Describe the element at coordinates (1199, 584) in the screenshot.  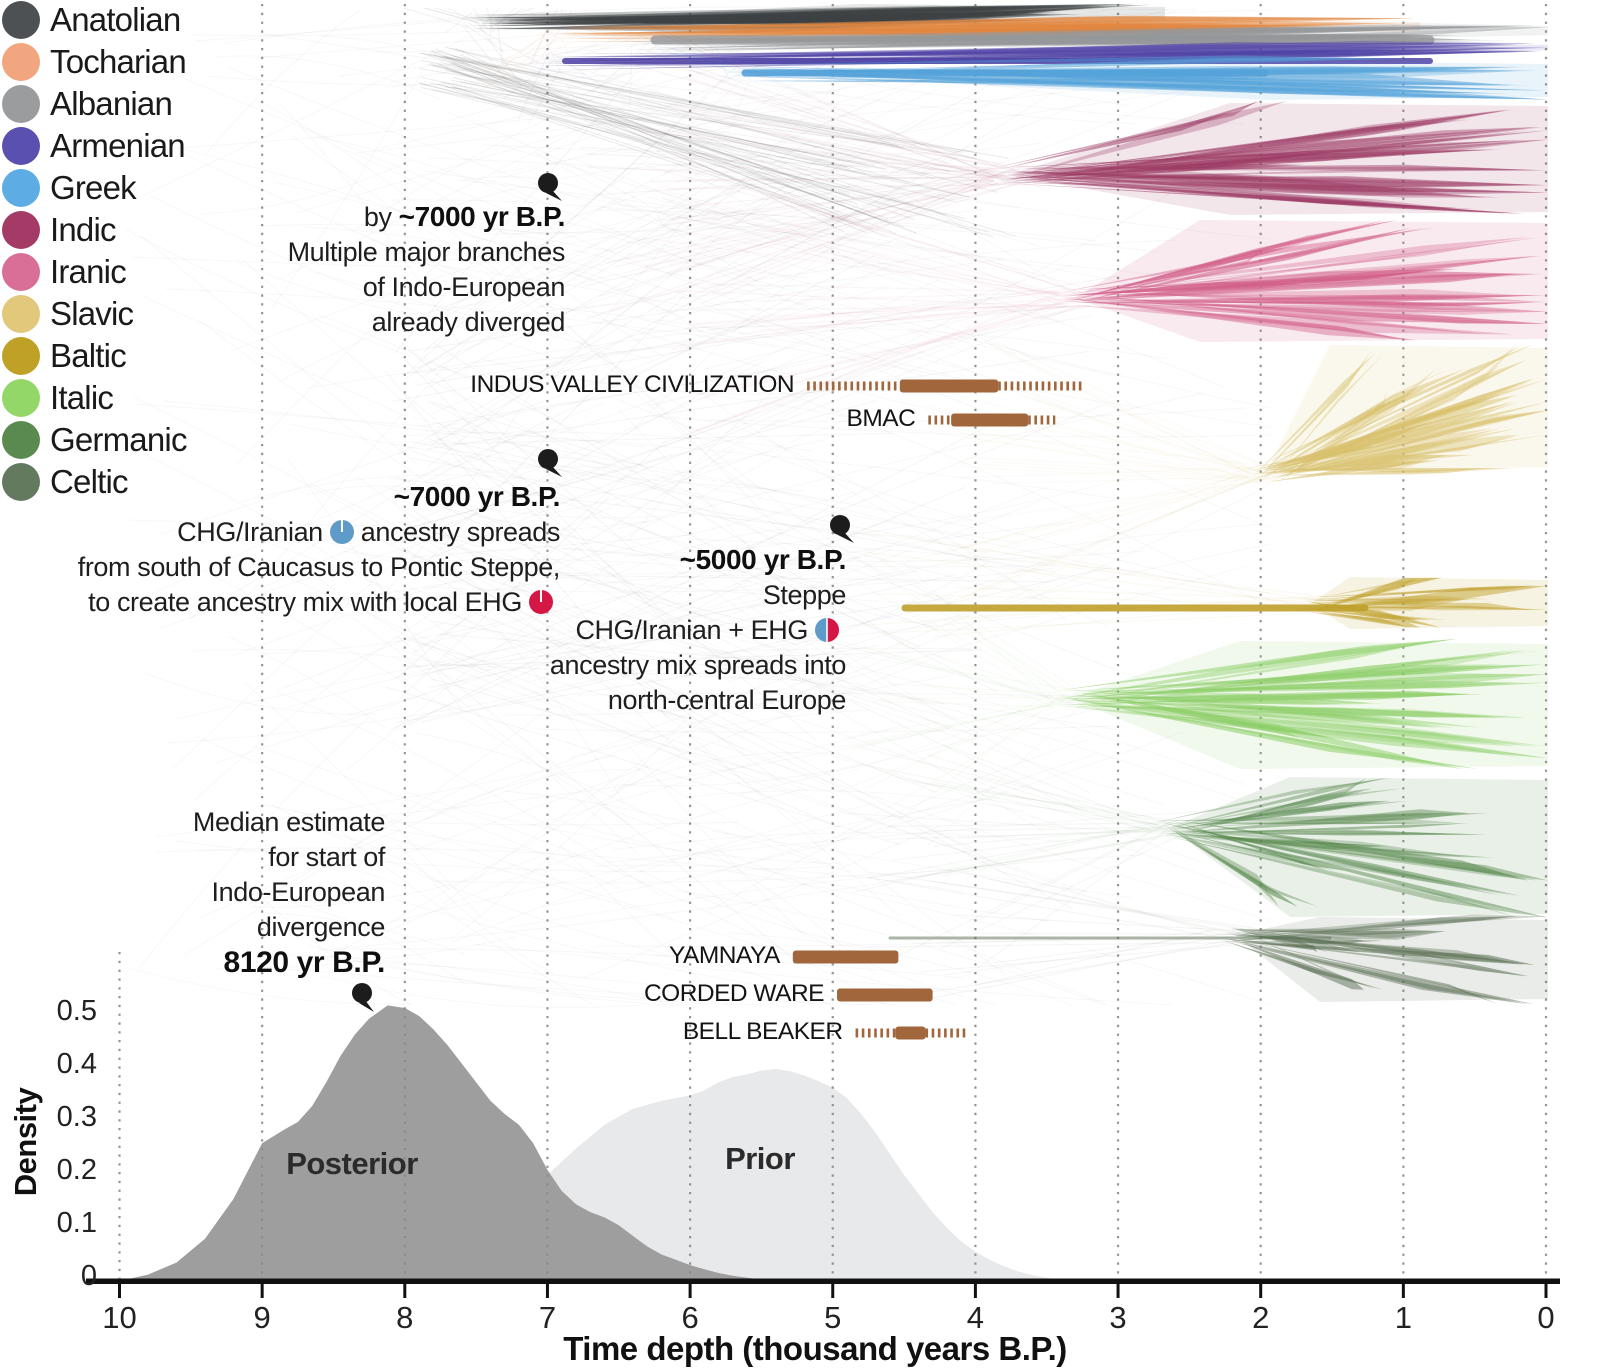
I see `family-baltic` at that location.